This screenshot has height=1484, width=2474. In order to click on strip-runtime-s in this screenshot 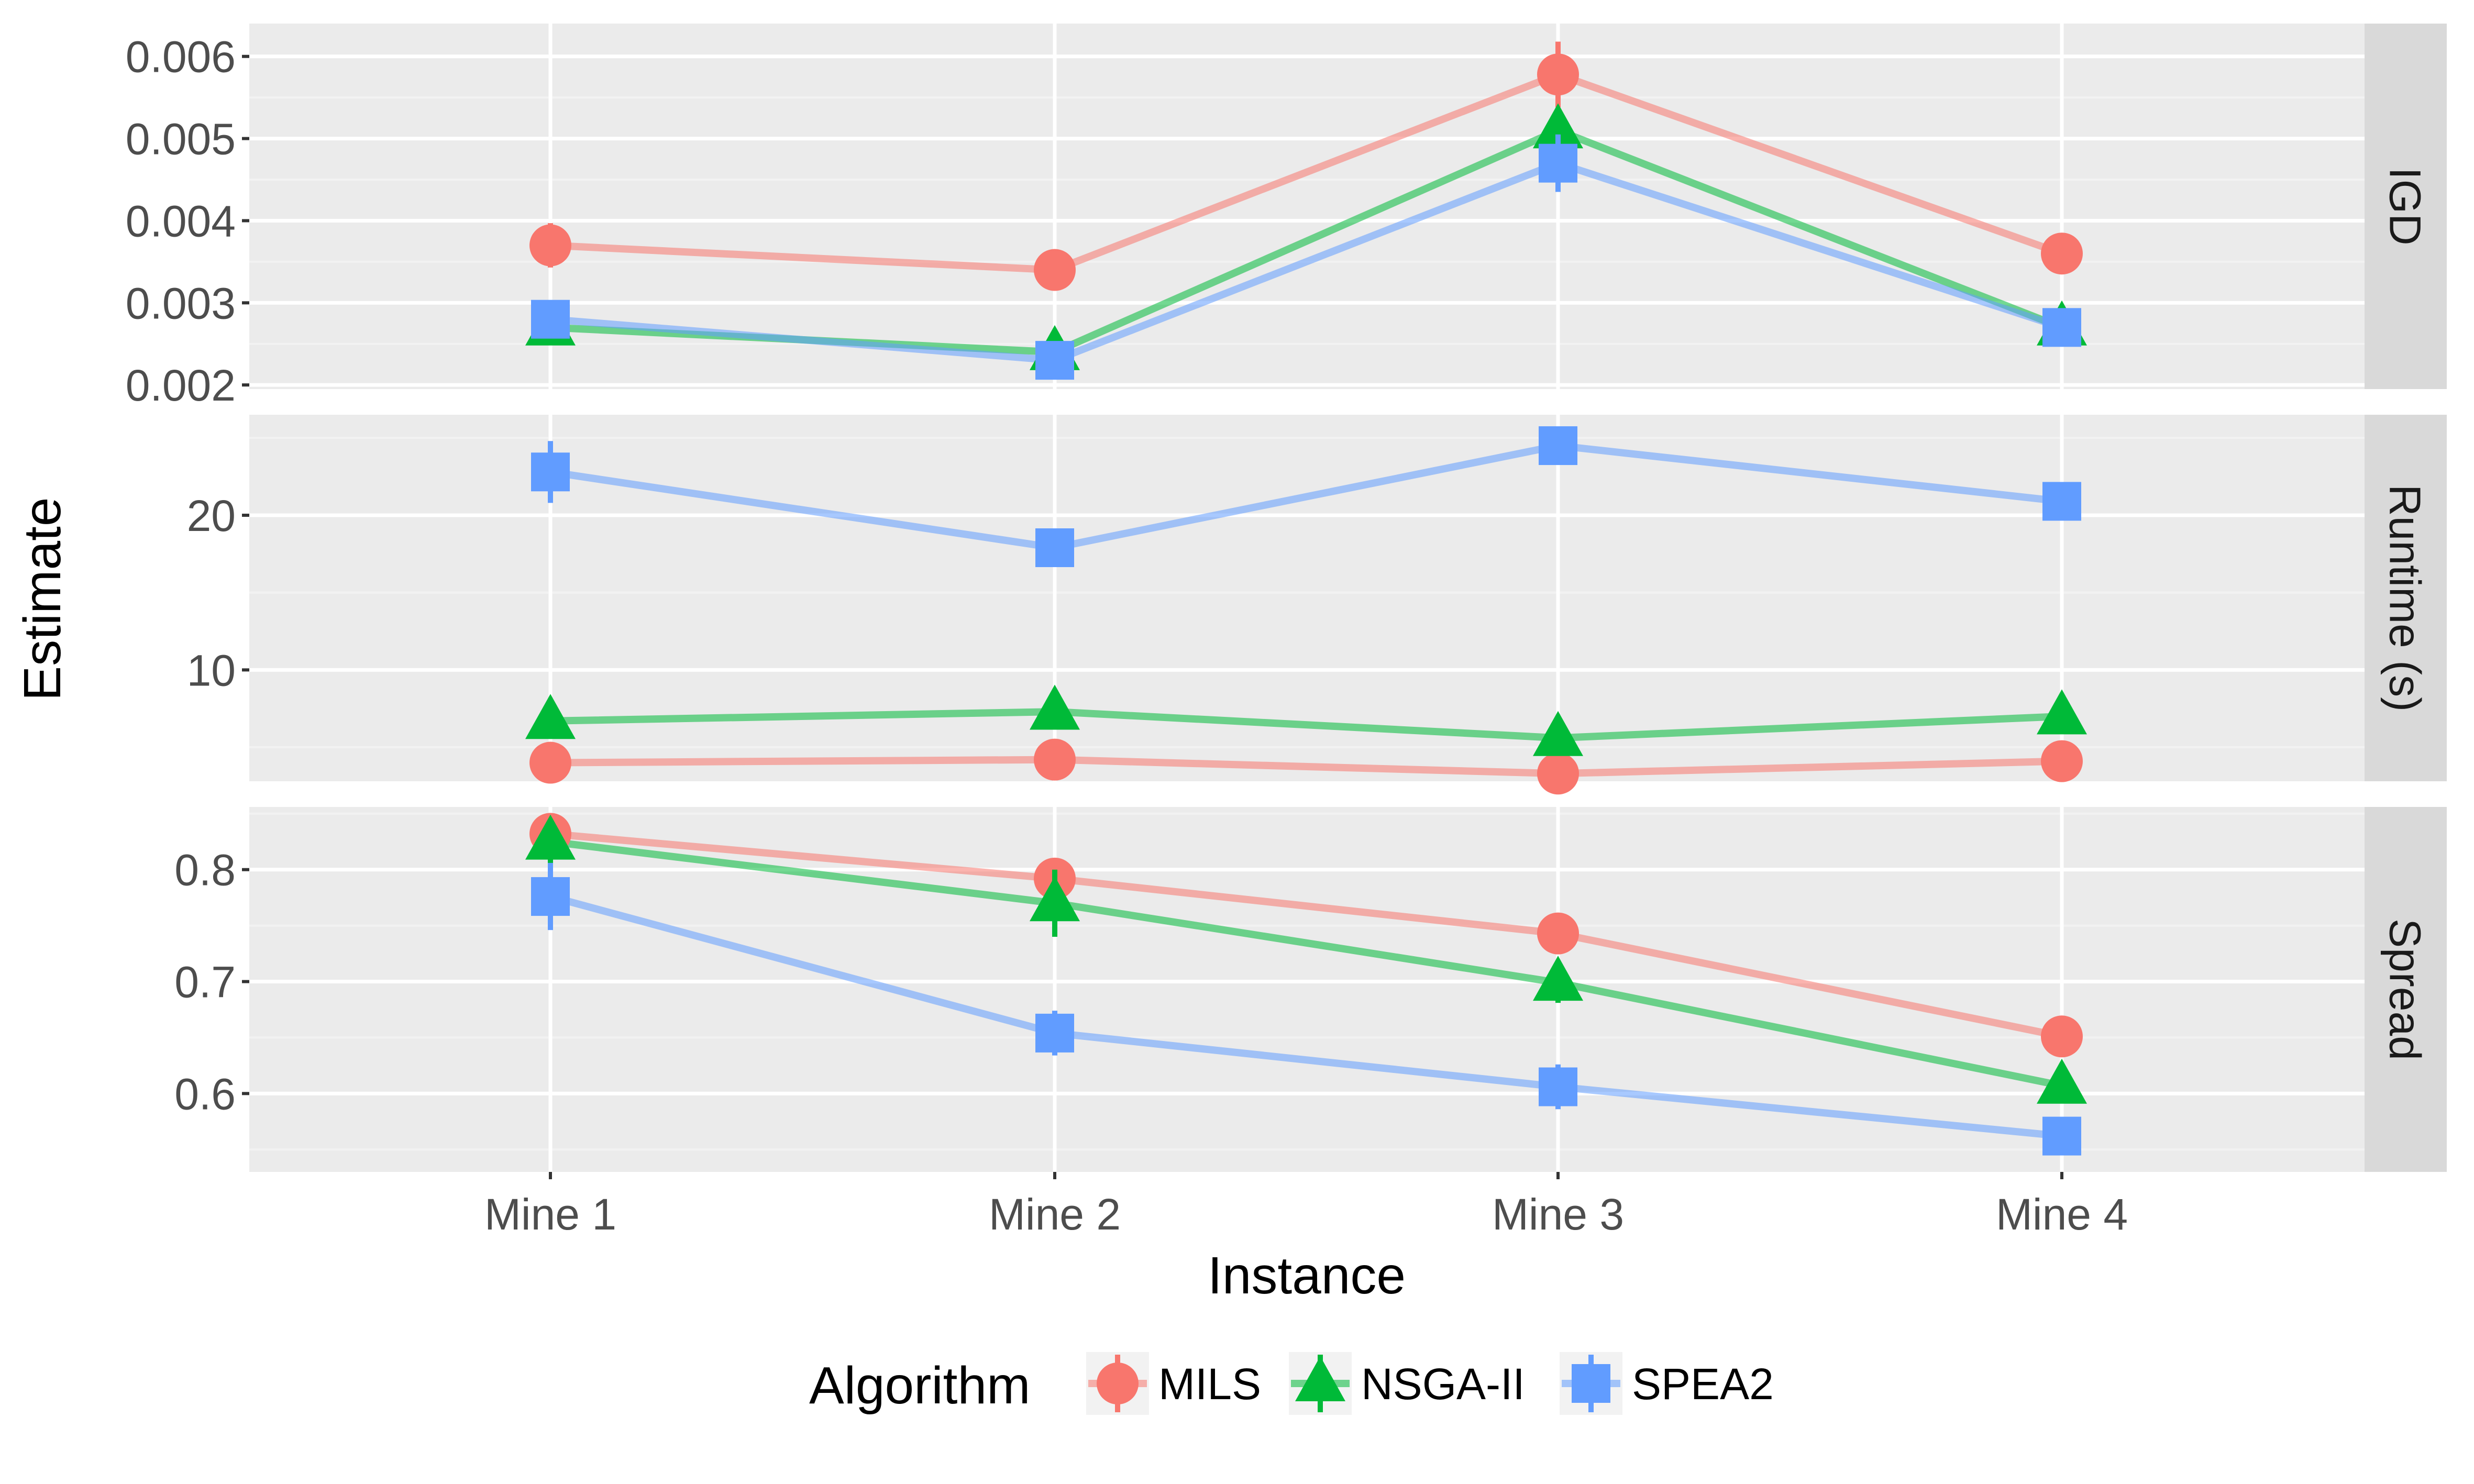, I will do `click(2406, 598)`.